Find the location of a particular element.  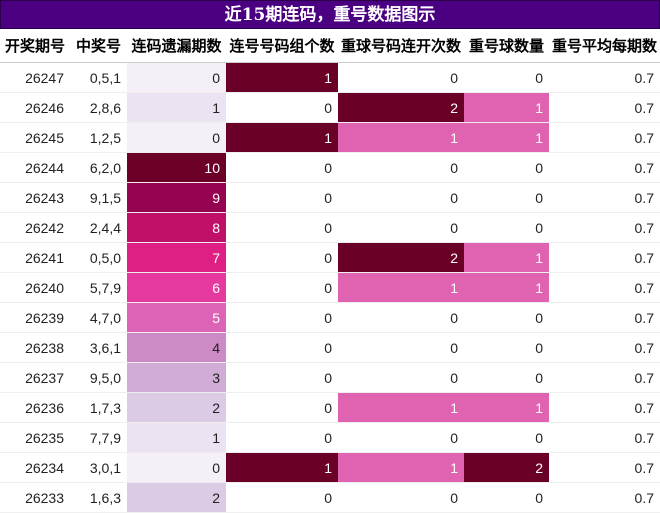

issue-cell: 26239 is located at coordinates (44, 317).